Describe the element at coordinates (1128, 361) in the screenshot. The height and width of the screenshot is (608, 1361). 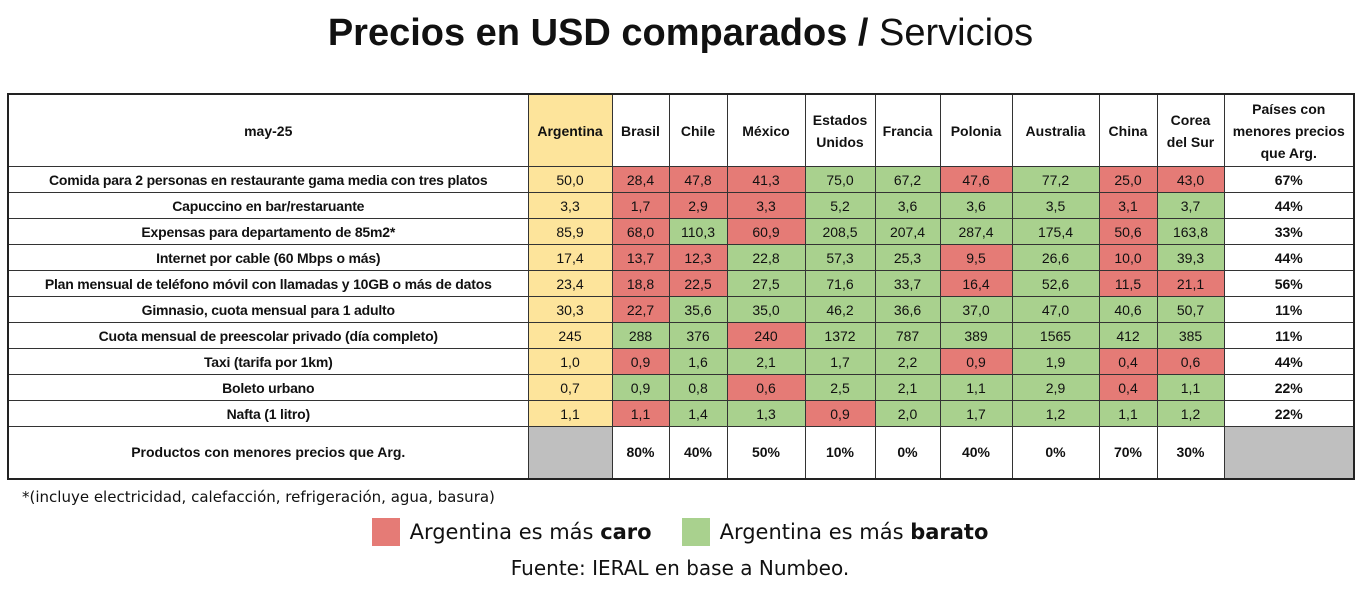
I see `price-cell: 0,4` at that location.